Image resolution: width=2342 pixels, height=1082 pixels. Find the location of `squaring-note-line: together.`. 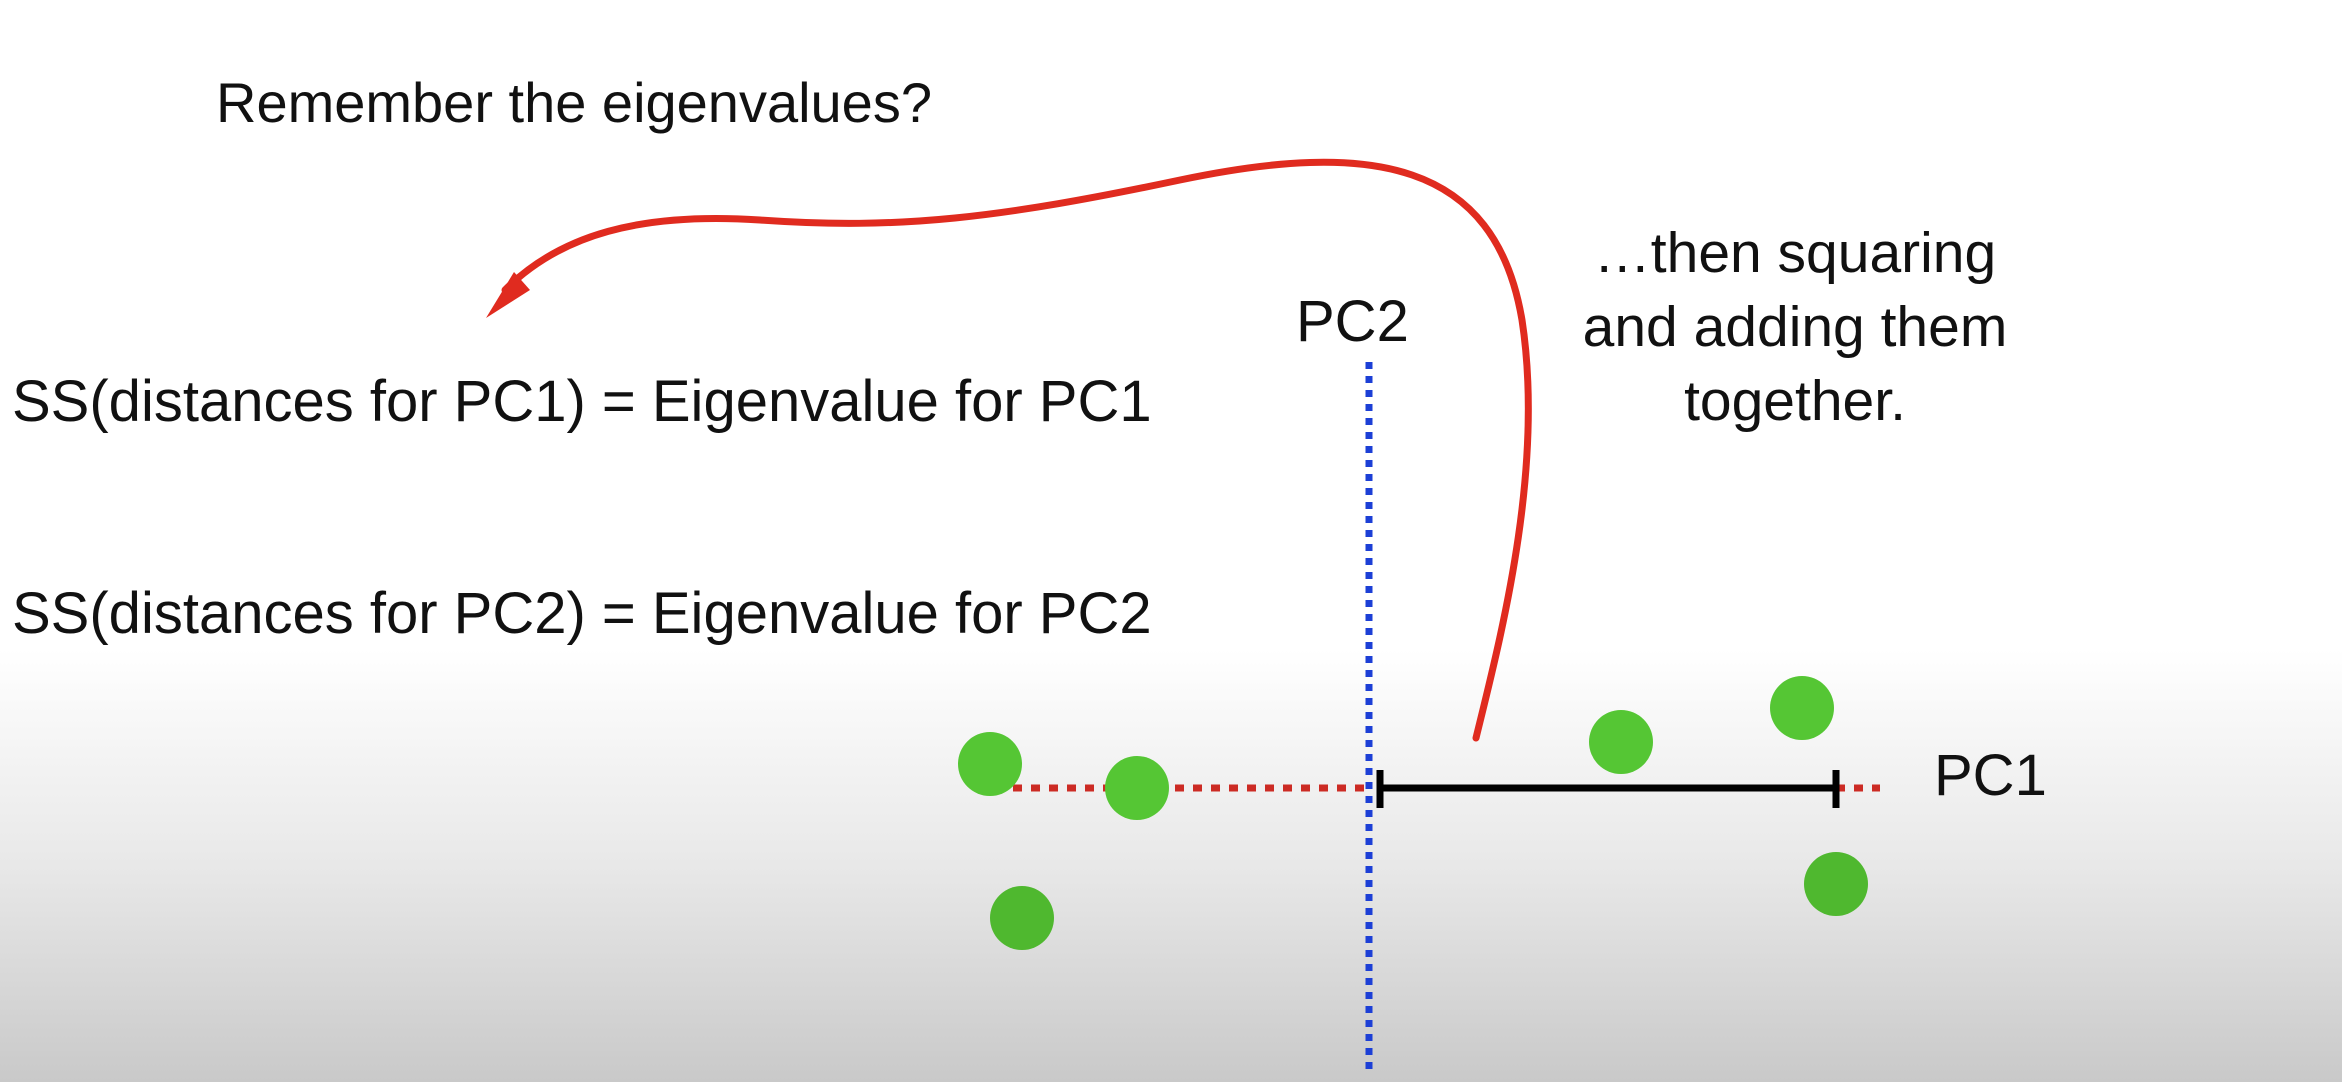

squaring-note-line: together. is located at coordinates (1795, 401).